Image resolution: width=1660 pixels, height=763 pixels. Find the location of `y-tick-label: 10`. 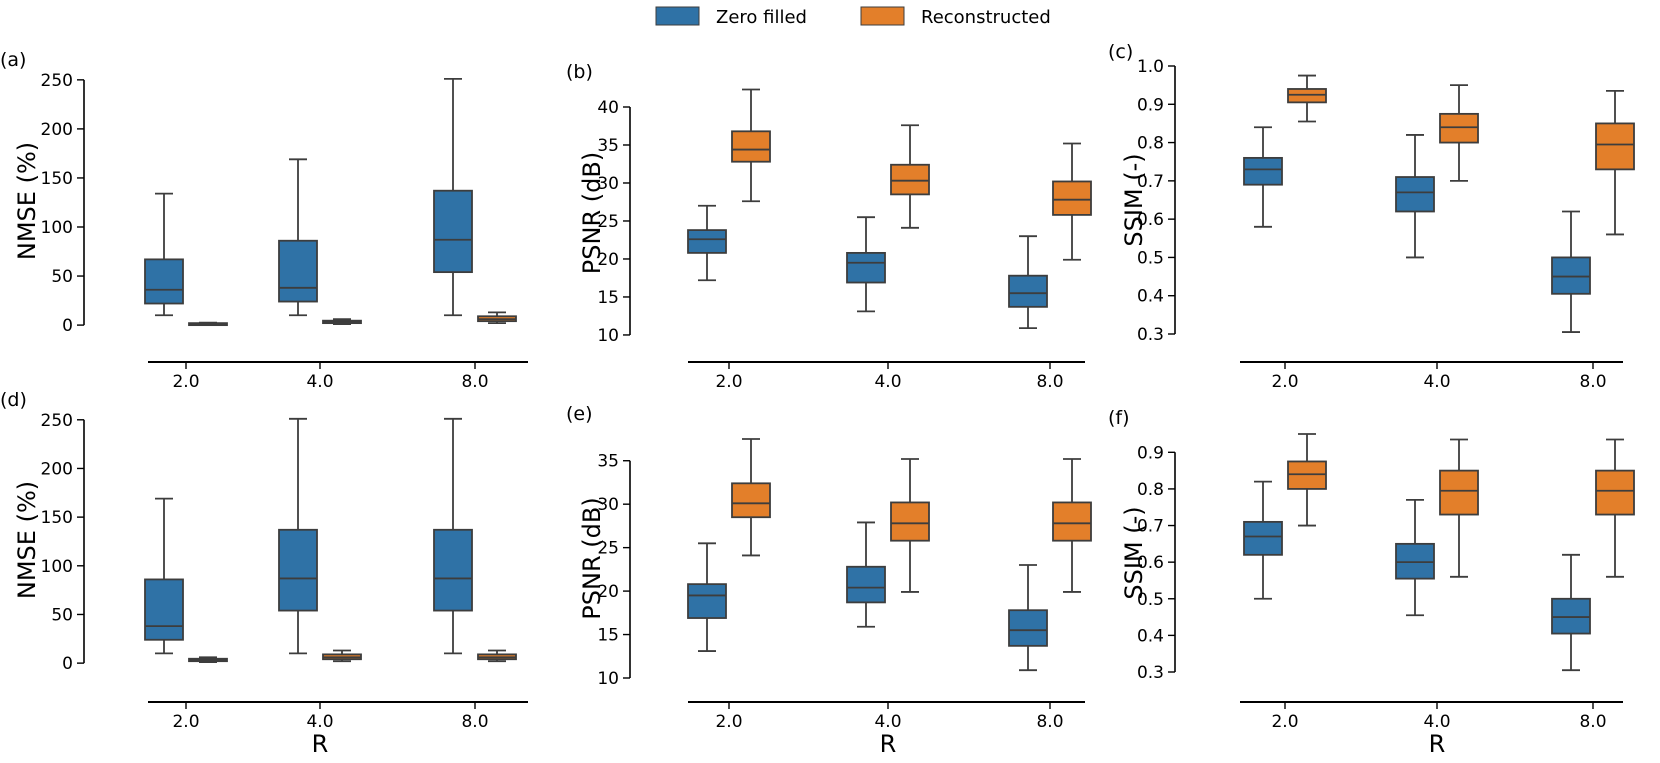

y-tick-label: 10 is located at coordinates (608, 336).